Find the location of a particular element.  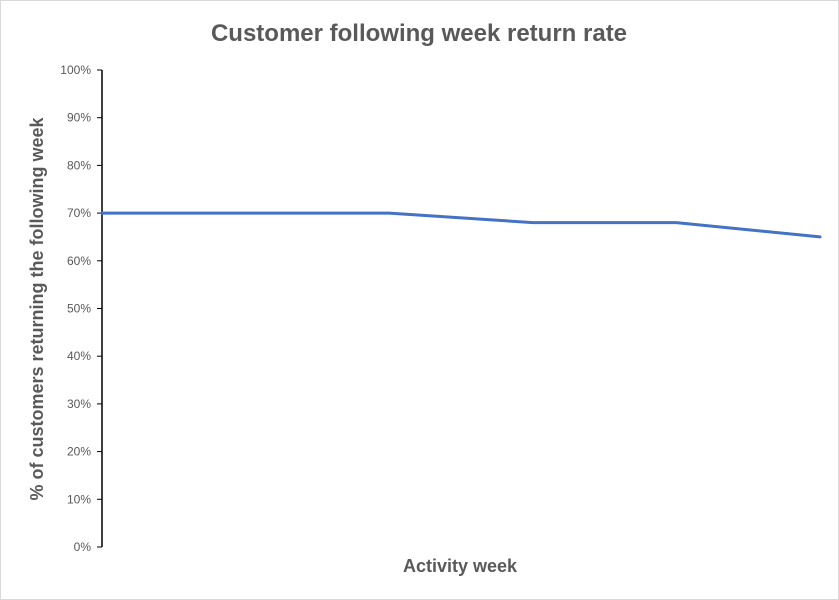

y-axis-ticks: 0% 10% 20% 30% 40% 50% 60% 70% 80% 90% 100% is located at coordinates (81, 308).